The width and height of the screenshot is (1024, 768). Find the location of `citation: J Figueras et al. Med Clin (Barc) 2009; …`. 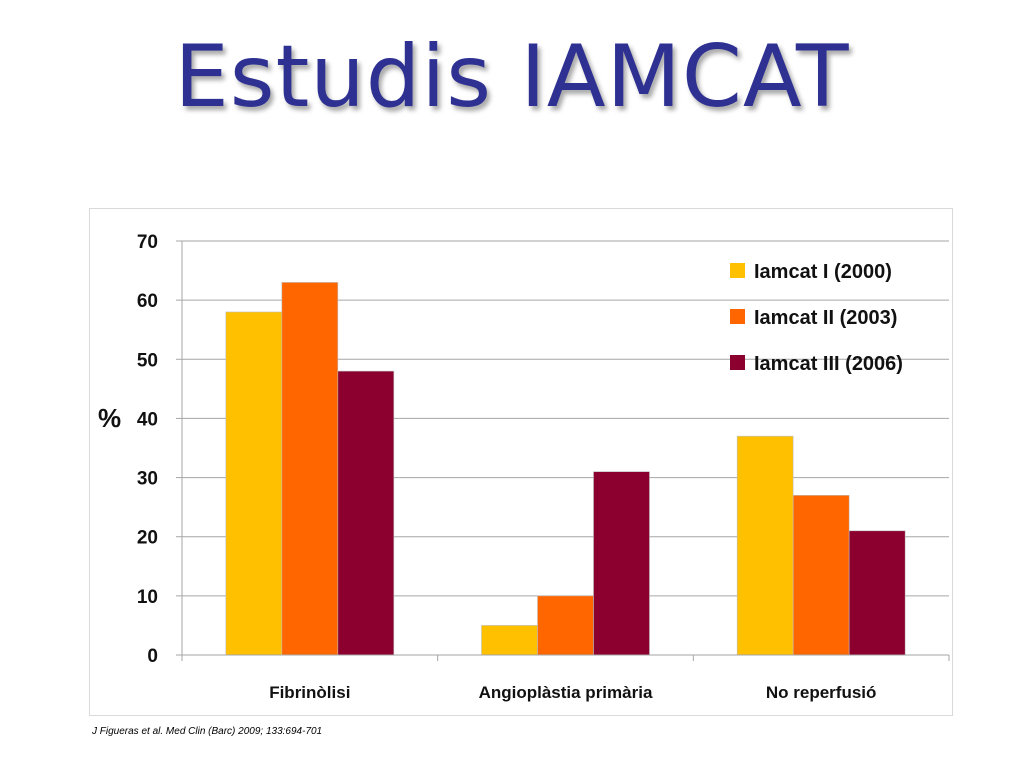

citation: J Figueras et al. Med Clin (Barc) 2009; … is located at coordinates (207, 731).